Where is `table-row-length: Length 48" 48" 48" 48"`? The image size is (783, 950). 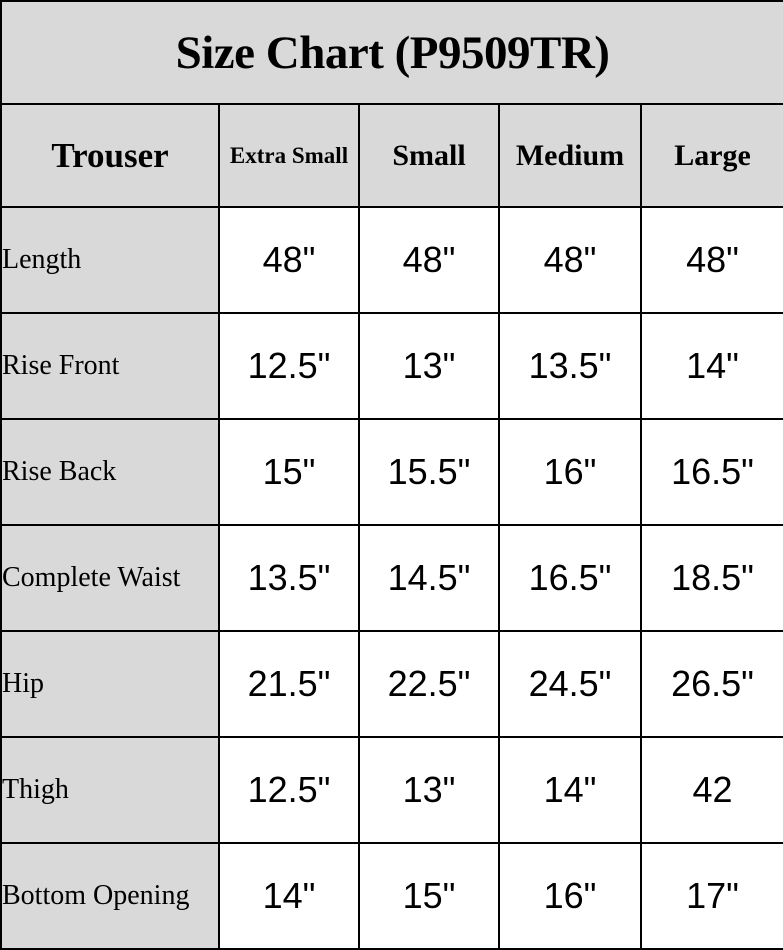
table-row-length: Length 48" 48" 48" 48" is located at coordinates (391, 260).